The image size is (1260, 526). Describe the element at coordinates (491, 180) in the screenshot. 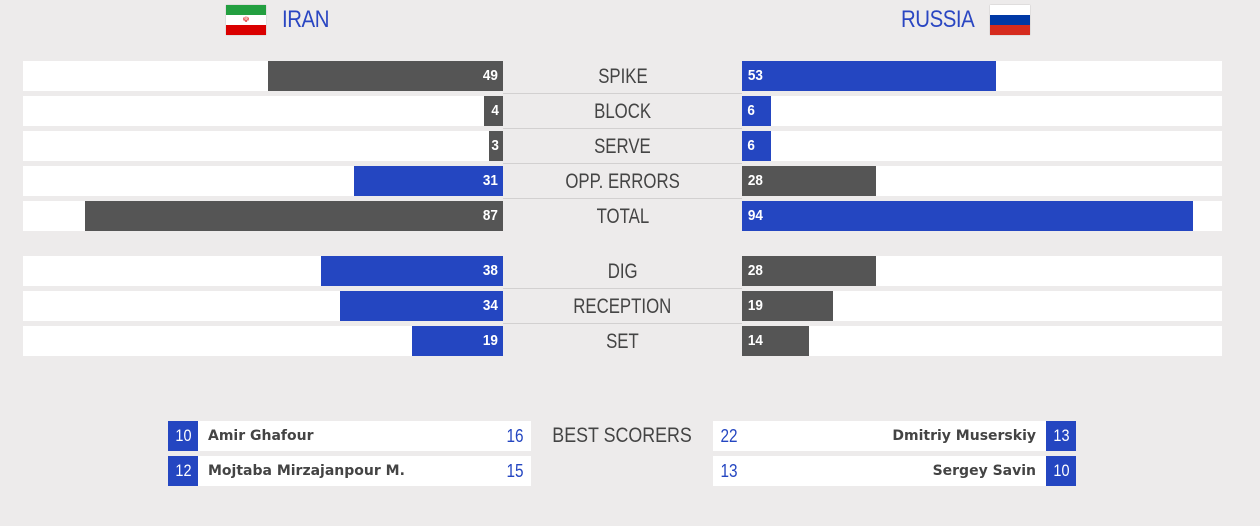

I see `stat-value-left: 31` at that location.